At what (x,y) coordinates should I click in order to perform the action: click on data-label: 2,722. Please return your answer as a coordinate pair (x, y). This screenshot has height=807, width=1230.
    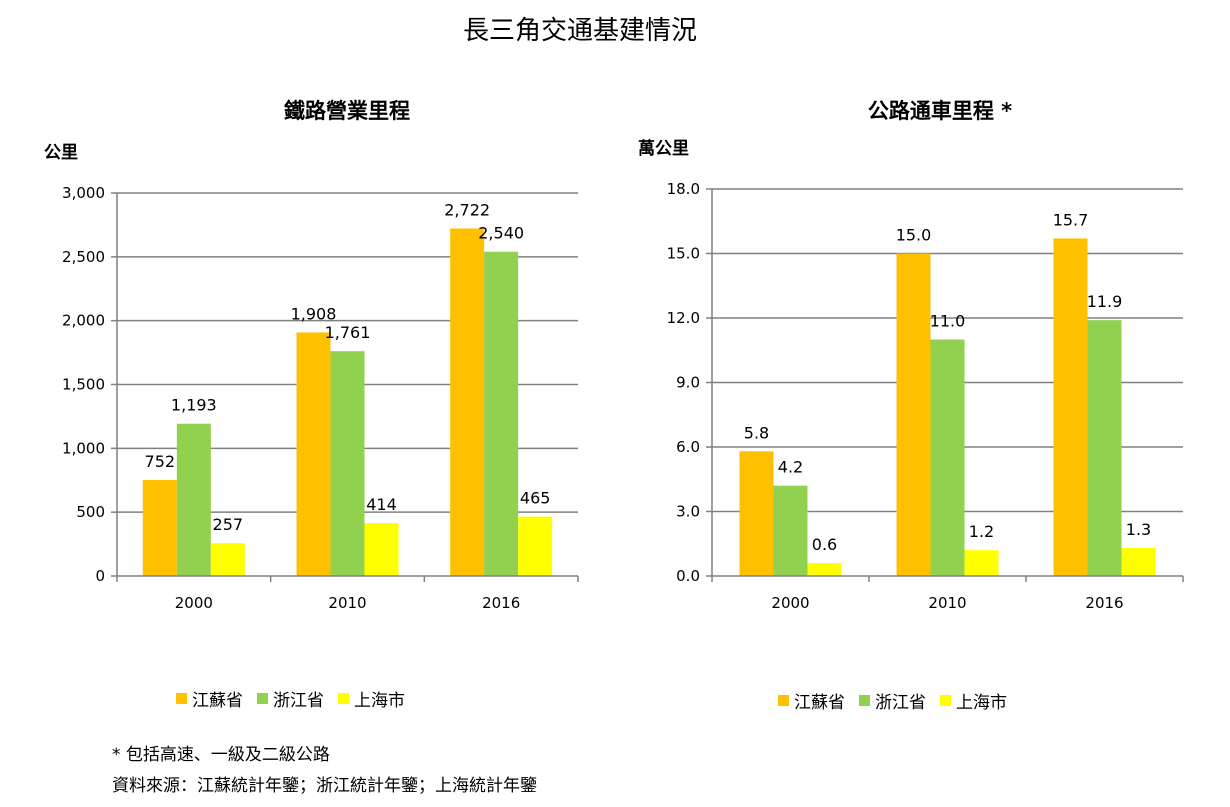
    Looking at the image, I should click on (467, 209).